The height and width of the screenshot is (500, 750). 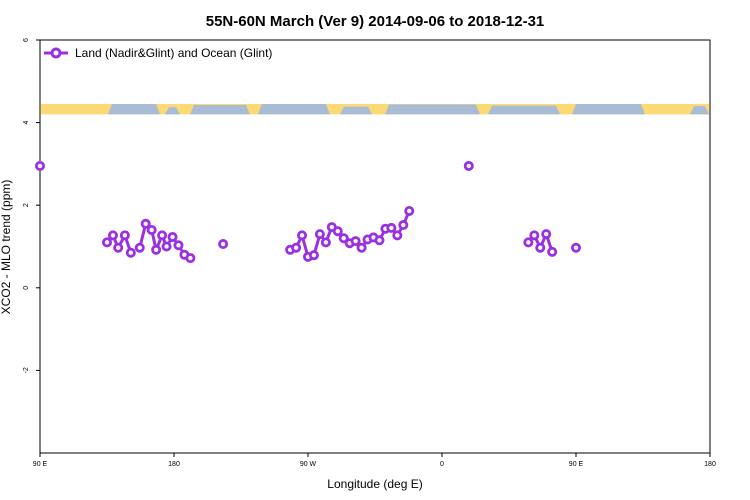 What do you see at coordinates (374, 460) in the screenshot?
I see `x-axis: 90 E 180 90 W 0 90 E 180` at bounding box center [374, 460].